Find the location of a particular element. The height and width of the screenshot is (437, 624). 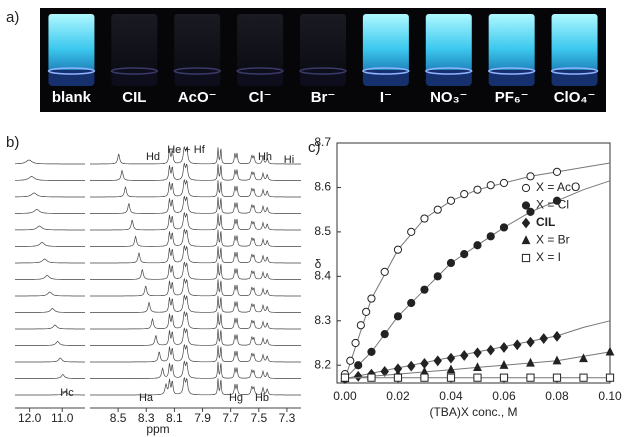

vial-label: Br⁻ is located at coordinates (323, 97).